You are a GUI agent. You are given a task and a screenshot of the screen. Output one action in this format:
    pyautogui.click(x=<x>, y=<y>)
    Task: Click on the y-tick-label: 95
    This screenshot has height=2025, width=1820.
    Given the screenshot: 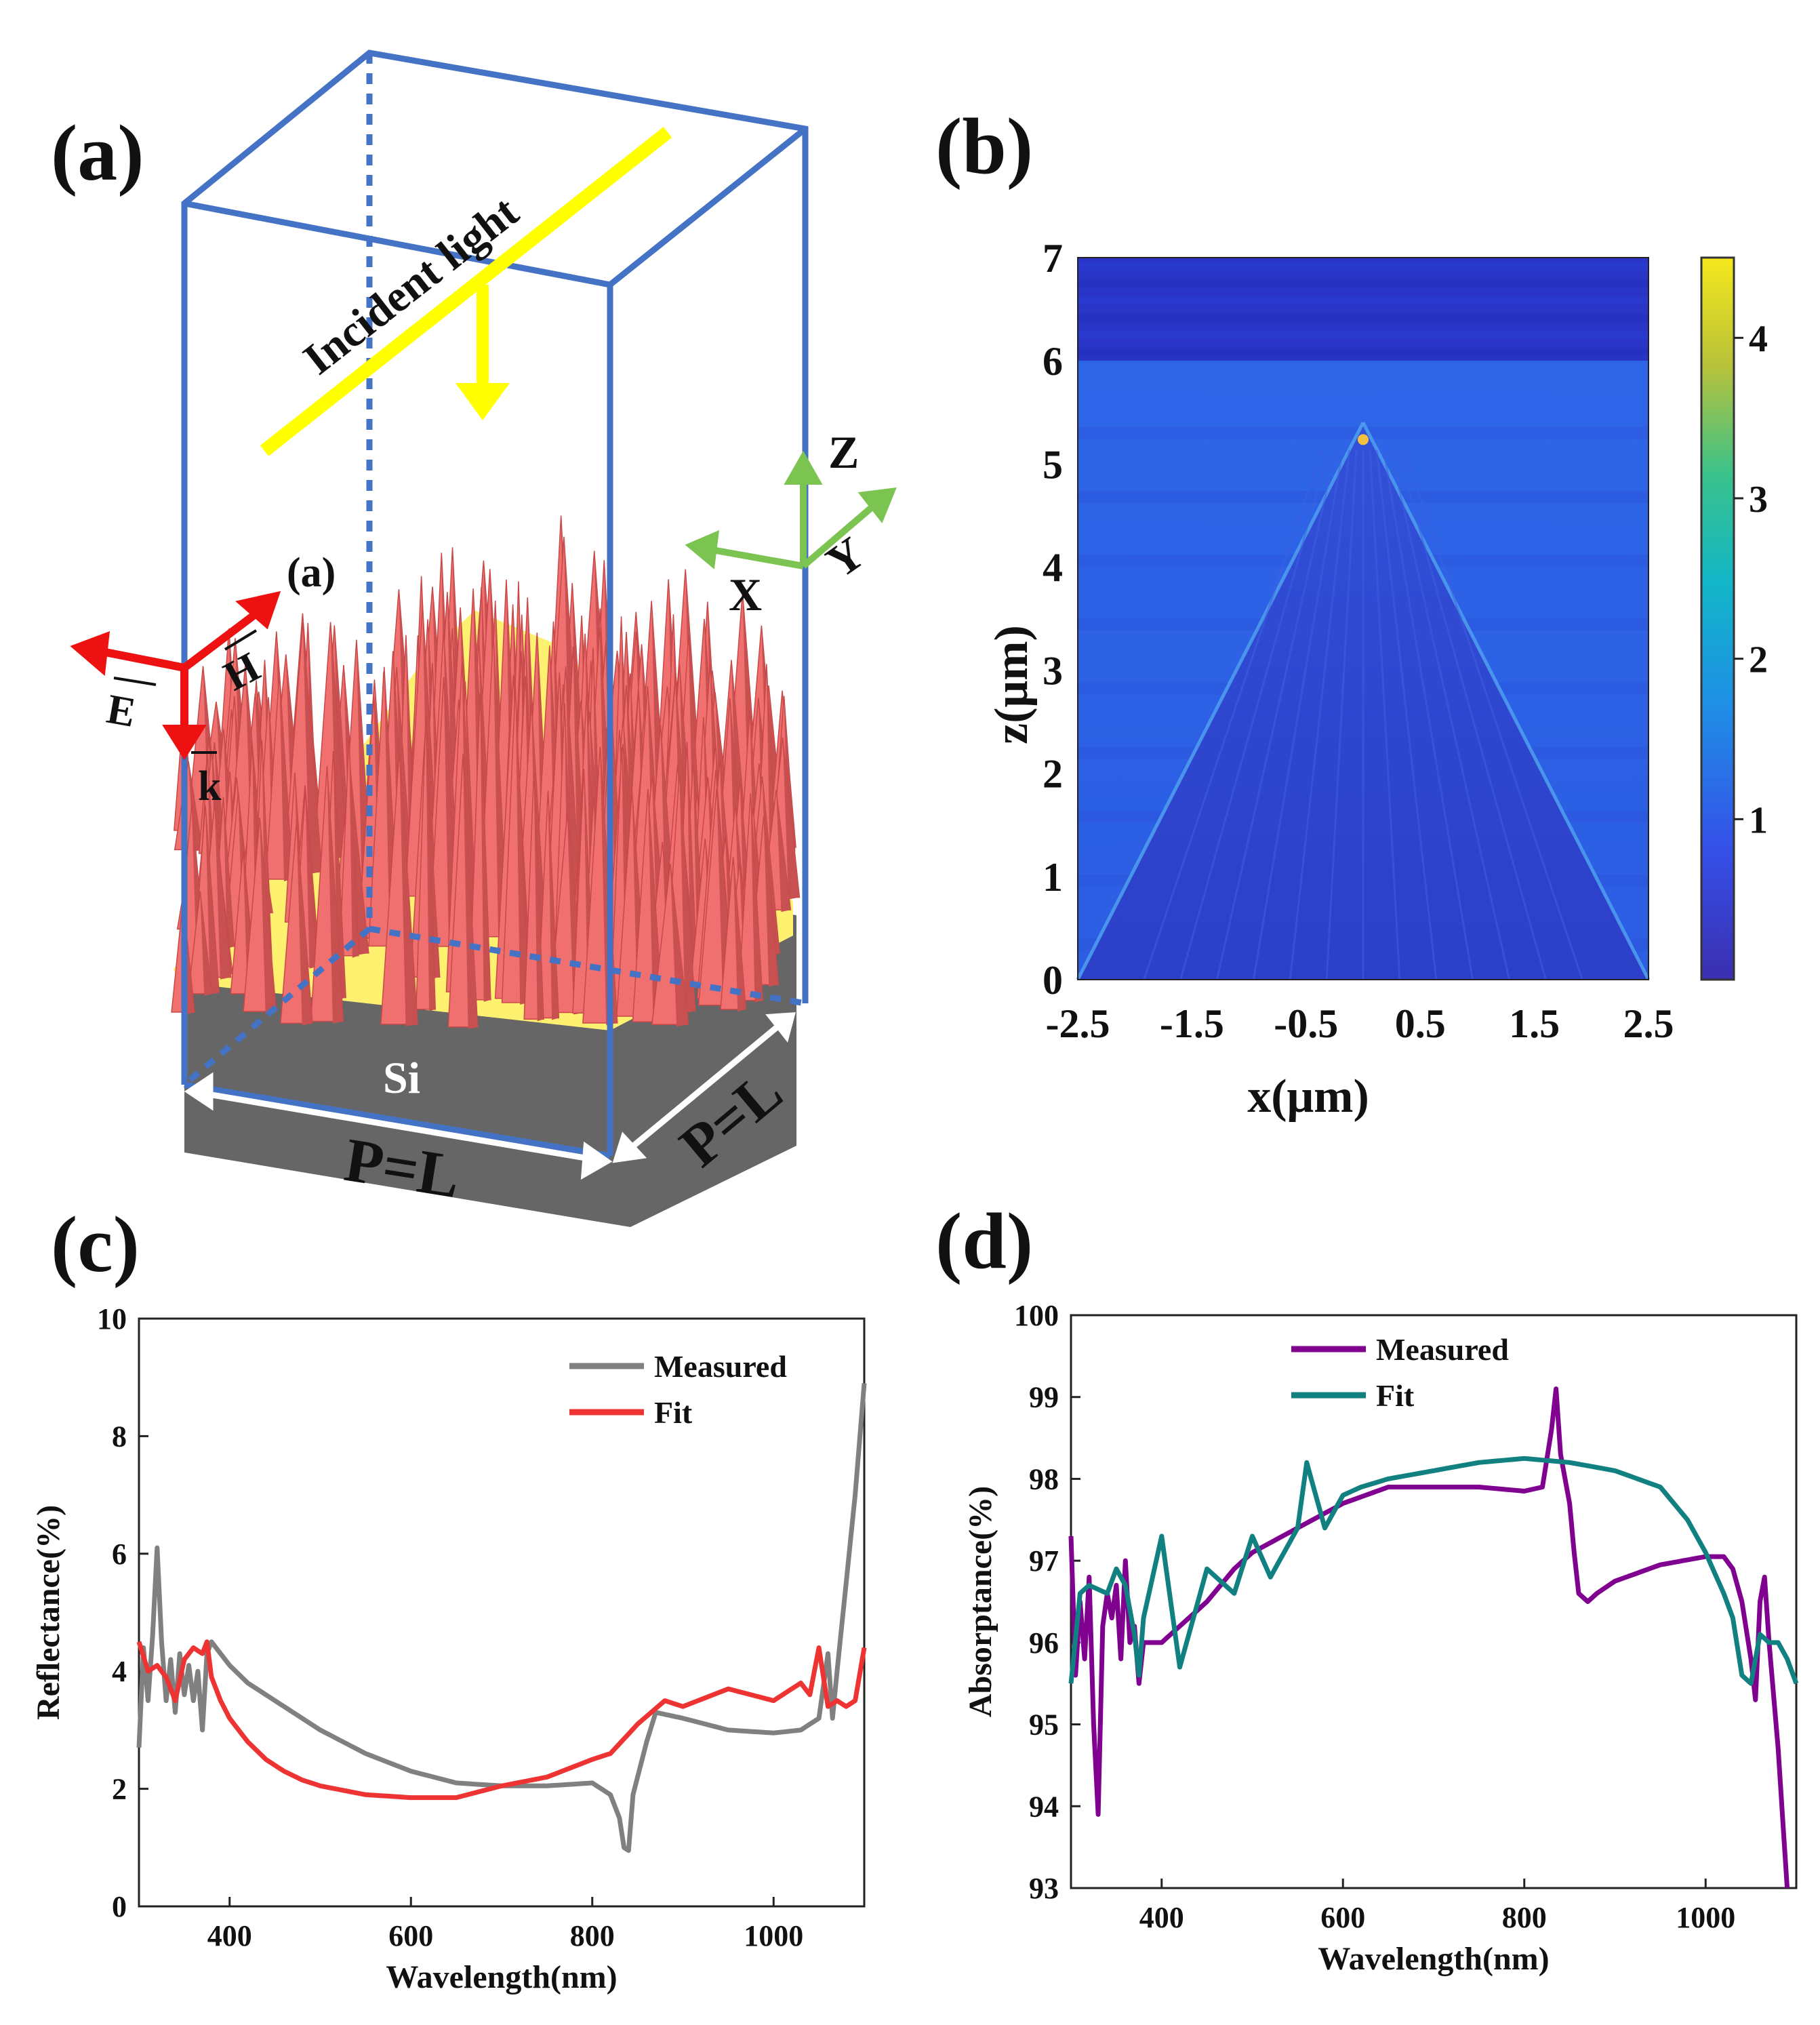 What is the action you would take?
    pyautogui.click(x=1044, y=1725)
    